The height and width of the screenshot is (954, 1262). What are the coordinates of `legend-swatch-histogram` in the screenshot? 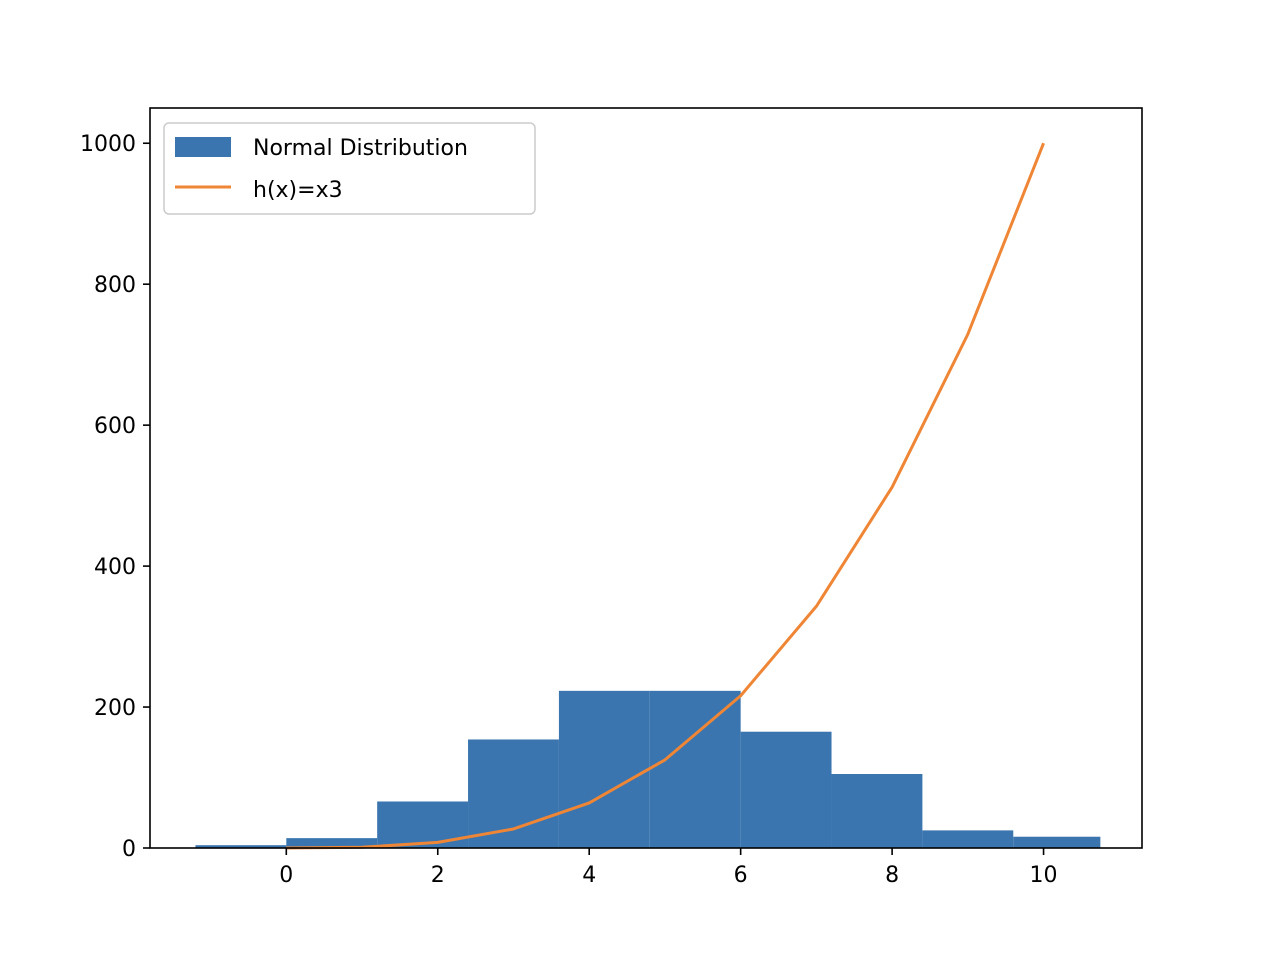 It's located at (203, 147).